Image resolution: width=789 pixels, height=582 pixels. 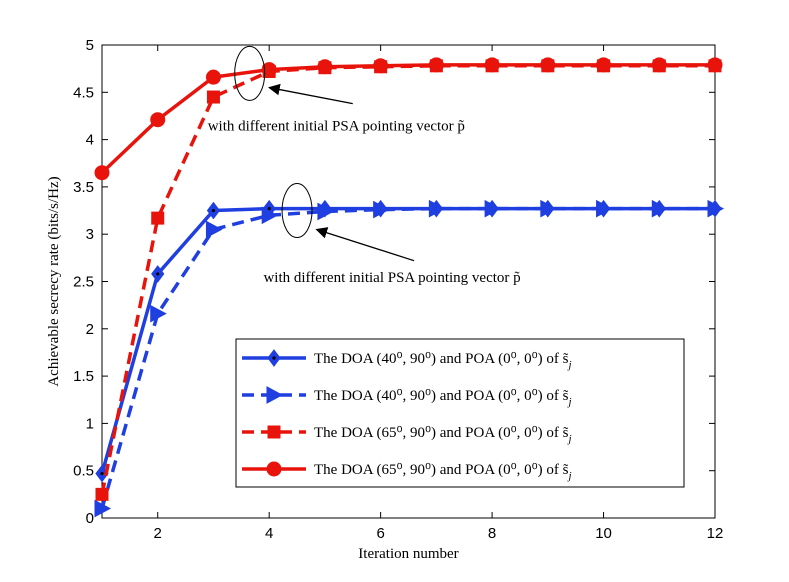 What do you see at coordinates (90, 234) in the screenshot?
I see `y-tick-label: 3` at bounding box center [90, 234].